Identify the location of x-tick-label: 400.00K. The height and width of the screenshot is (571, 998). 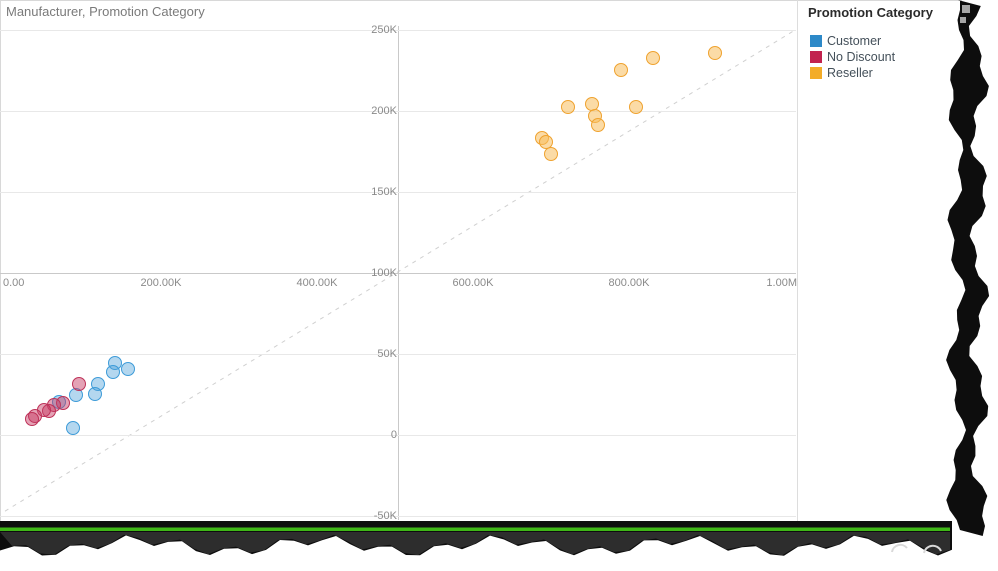
(317, 283).